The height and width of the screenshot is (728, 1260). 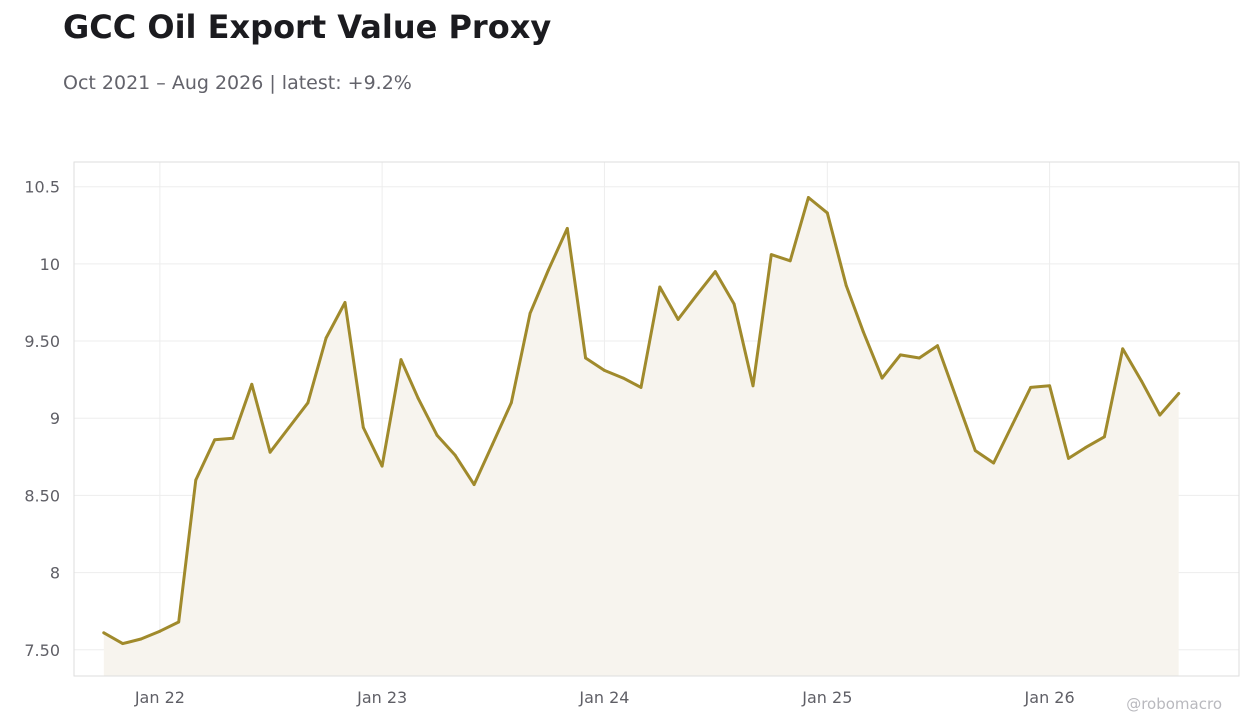 What do you see at coordinates (42, 650) in the screenshot?
I see `y-tick-label: 7.50` at bounding box center [42, 650].